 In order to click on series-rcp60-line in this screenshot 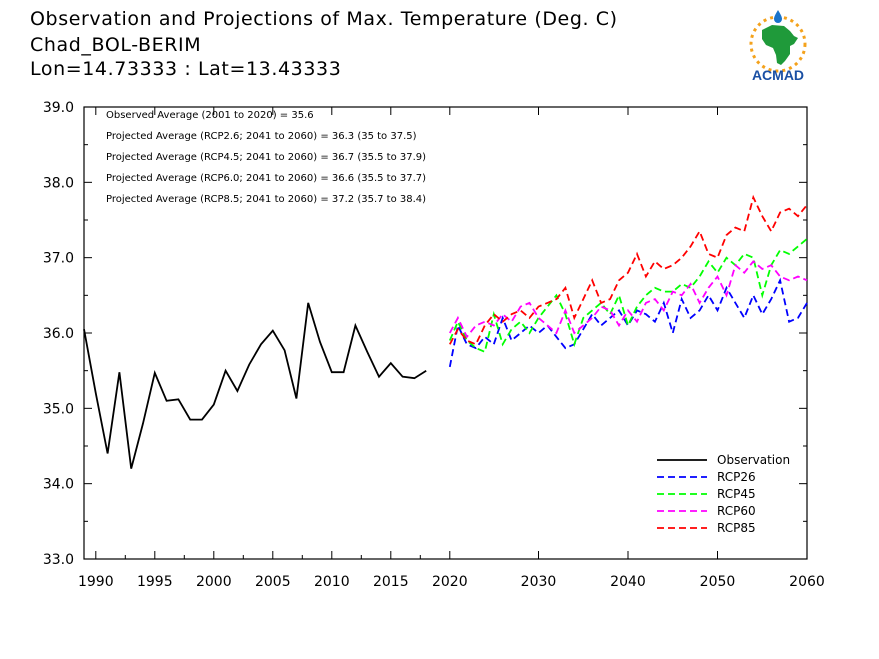, I will do `click(628, 299)`.